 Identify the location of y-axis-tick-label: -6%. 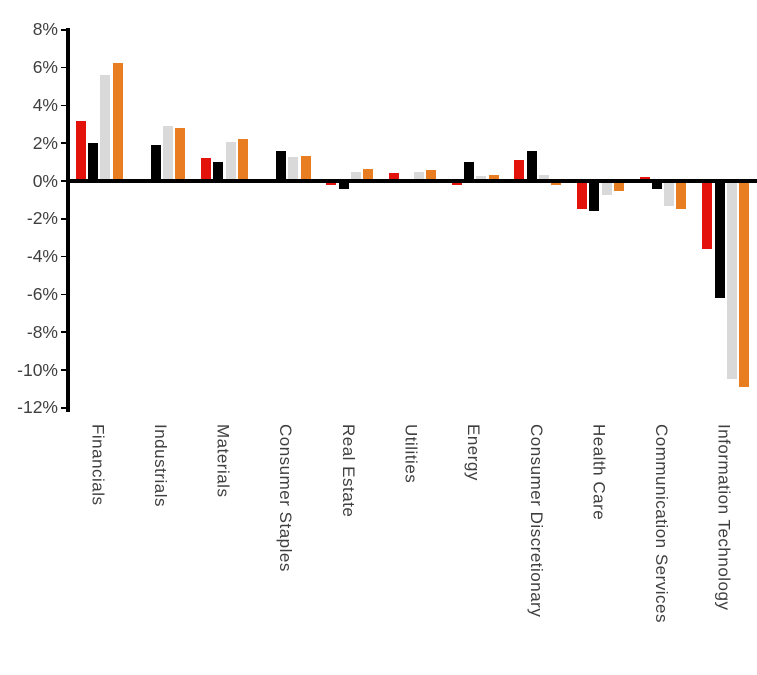
(42, 293).